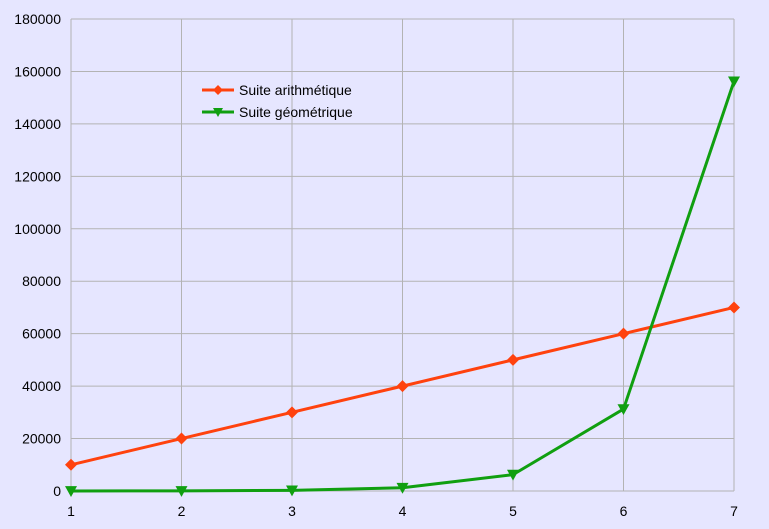 Image resolution: width=769 pixels, height=529 pixels. What do you see at coordinates (277, 101) in the screenshot?
I see `legend: Suite arithmétique Suite géométrique` at bounding box center [277, 101].